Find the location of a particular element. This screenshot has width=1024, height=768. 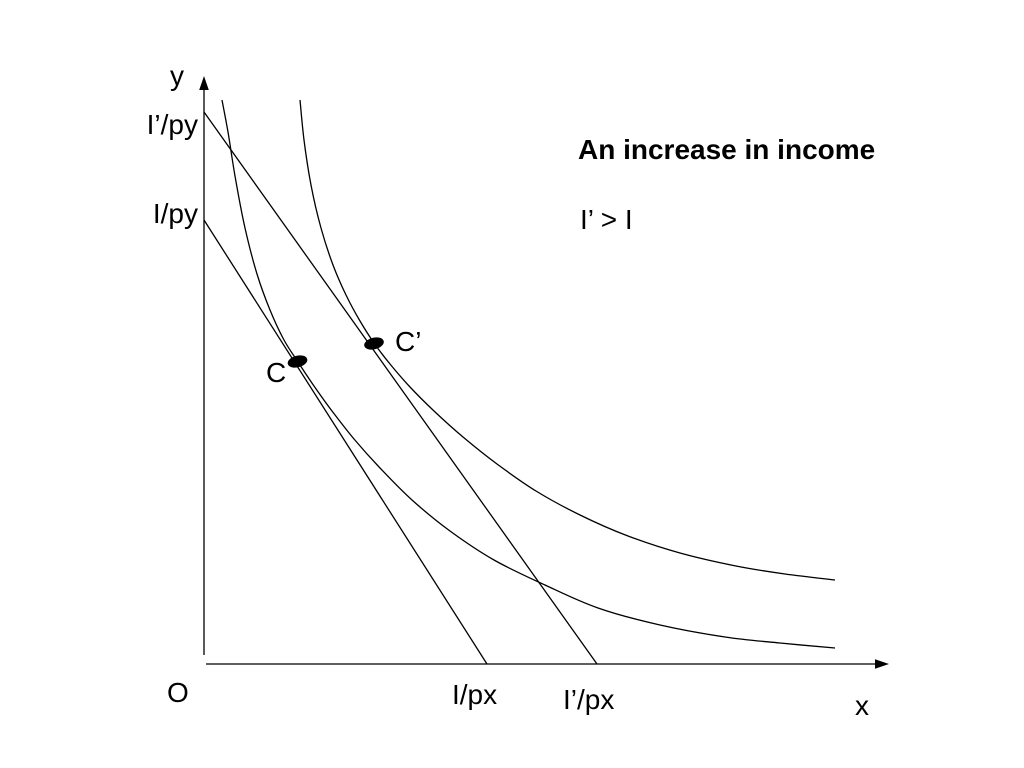

point-C is located at coordinates (297, 361).